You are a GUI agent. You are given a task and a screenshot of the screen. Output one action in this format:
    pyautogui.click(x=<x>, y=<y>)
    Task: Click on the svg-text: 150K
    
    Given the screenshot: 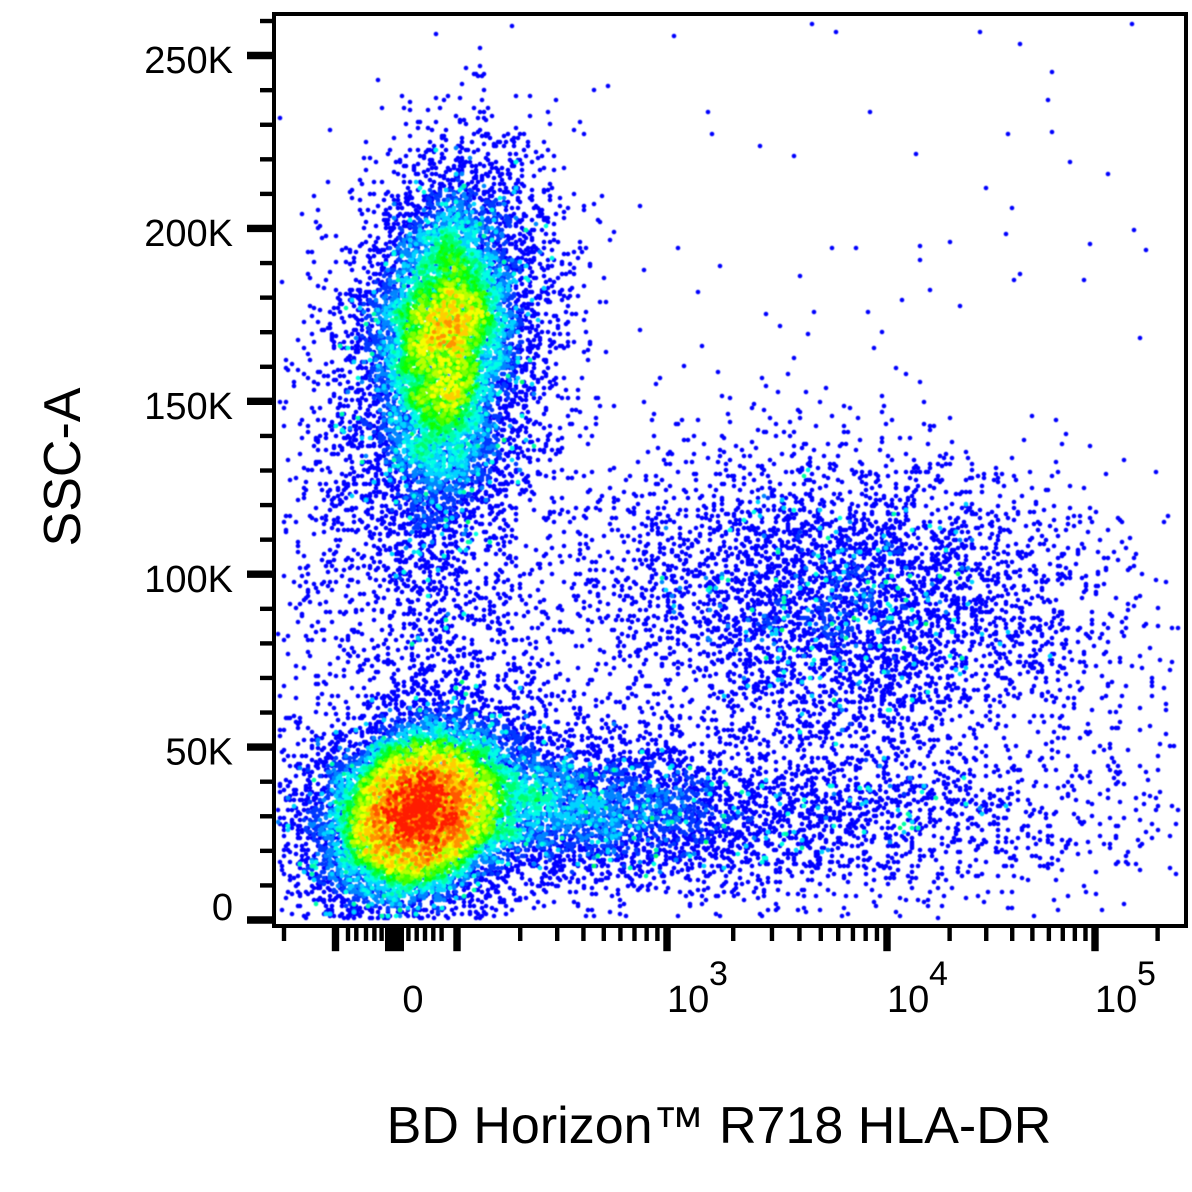 What is the action you would take?
    pyautogui.click(x=188, y=407)
    